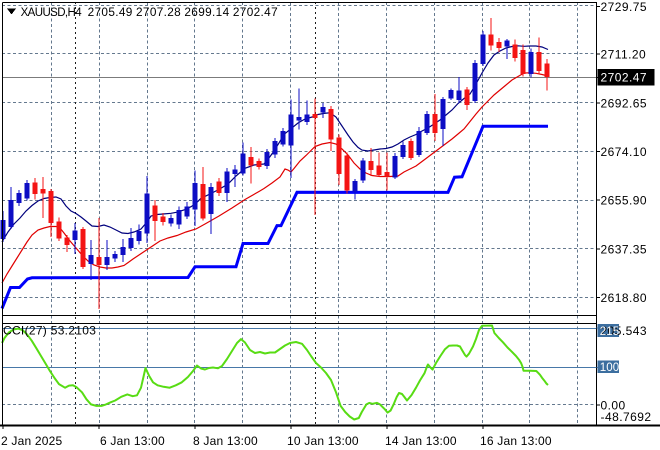 The height and width of the screenshot is (450, 660). What do you see at coordinates (32, 441) in the screenshot?
I see `svg-text: 2 Jan 2025` at bounding box center [32, 441].